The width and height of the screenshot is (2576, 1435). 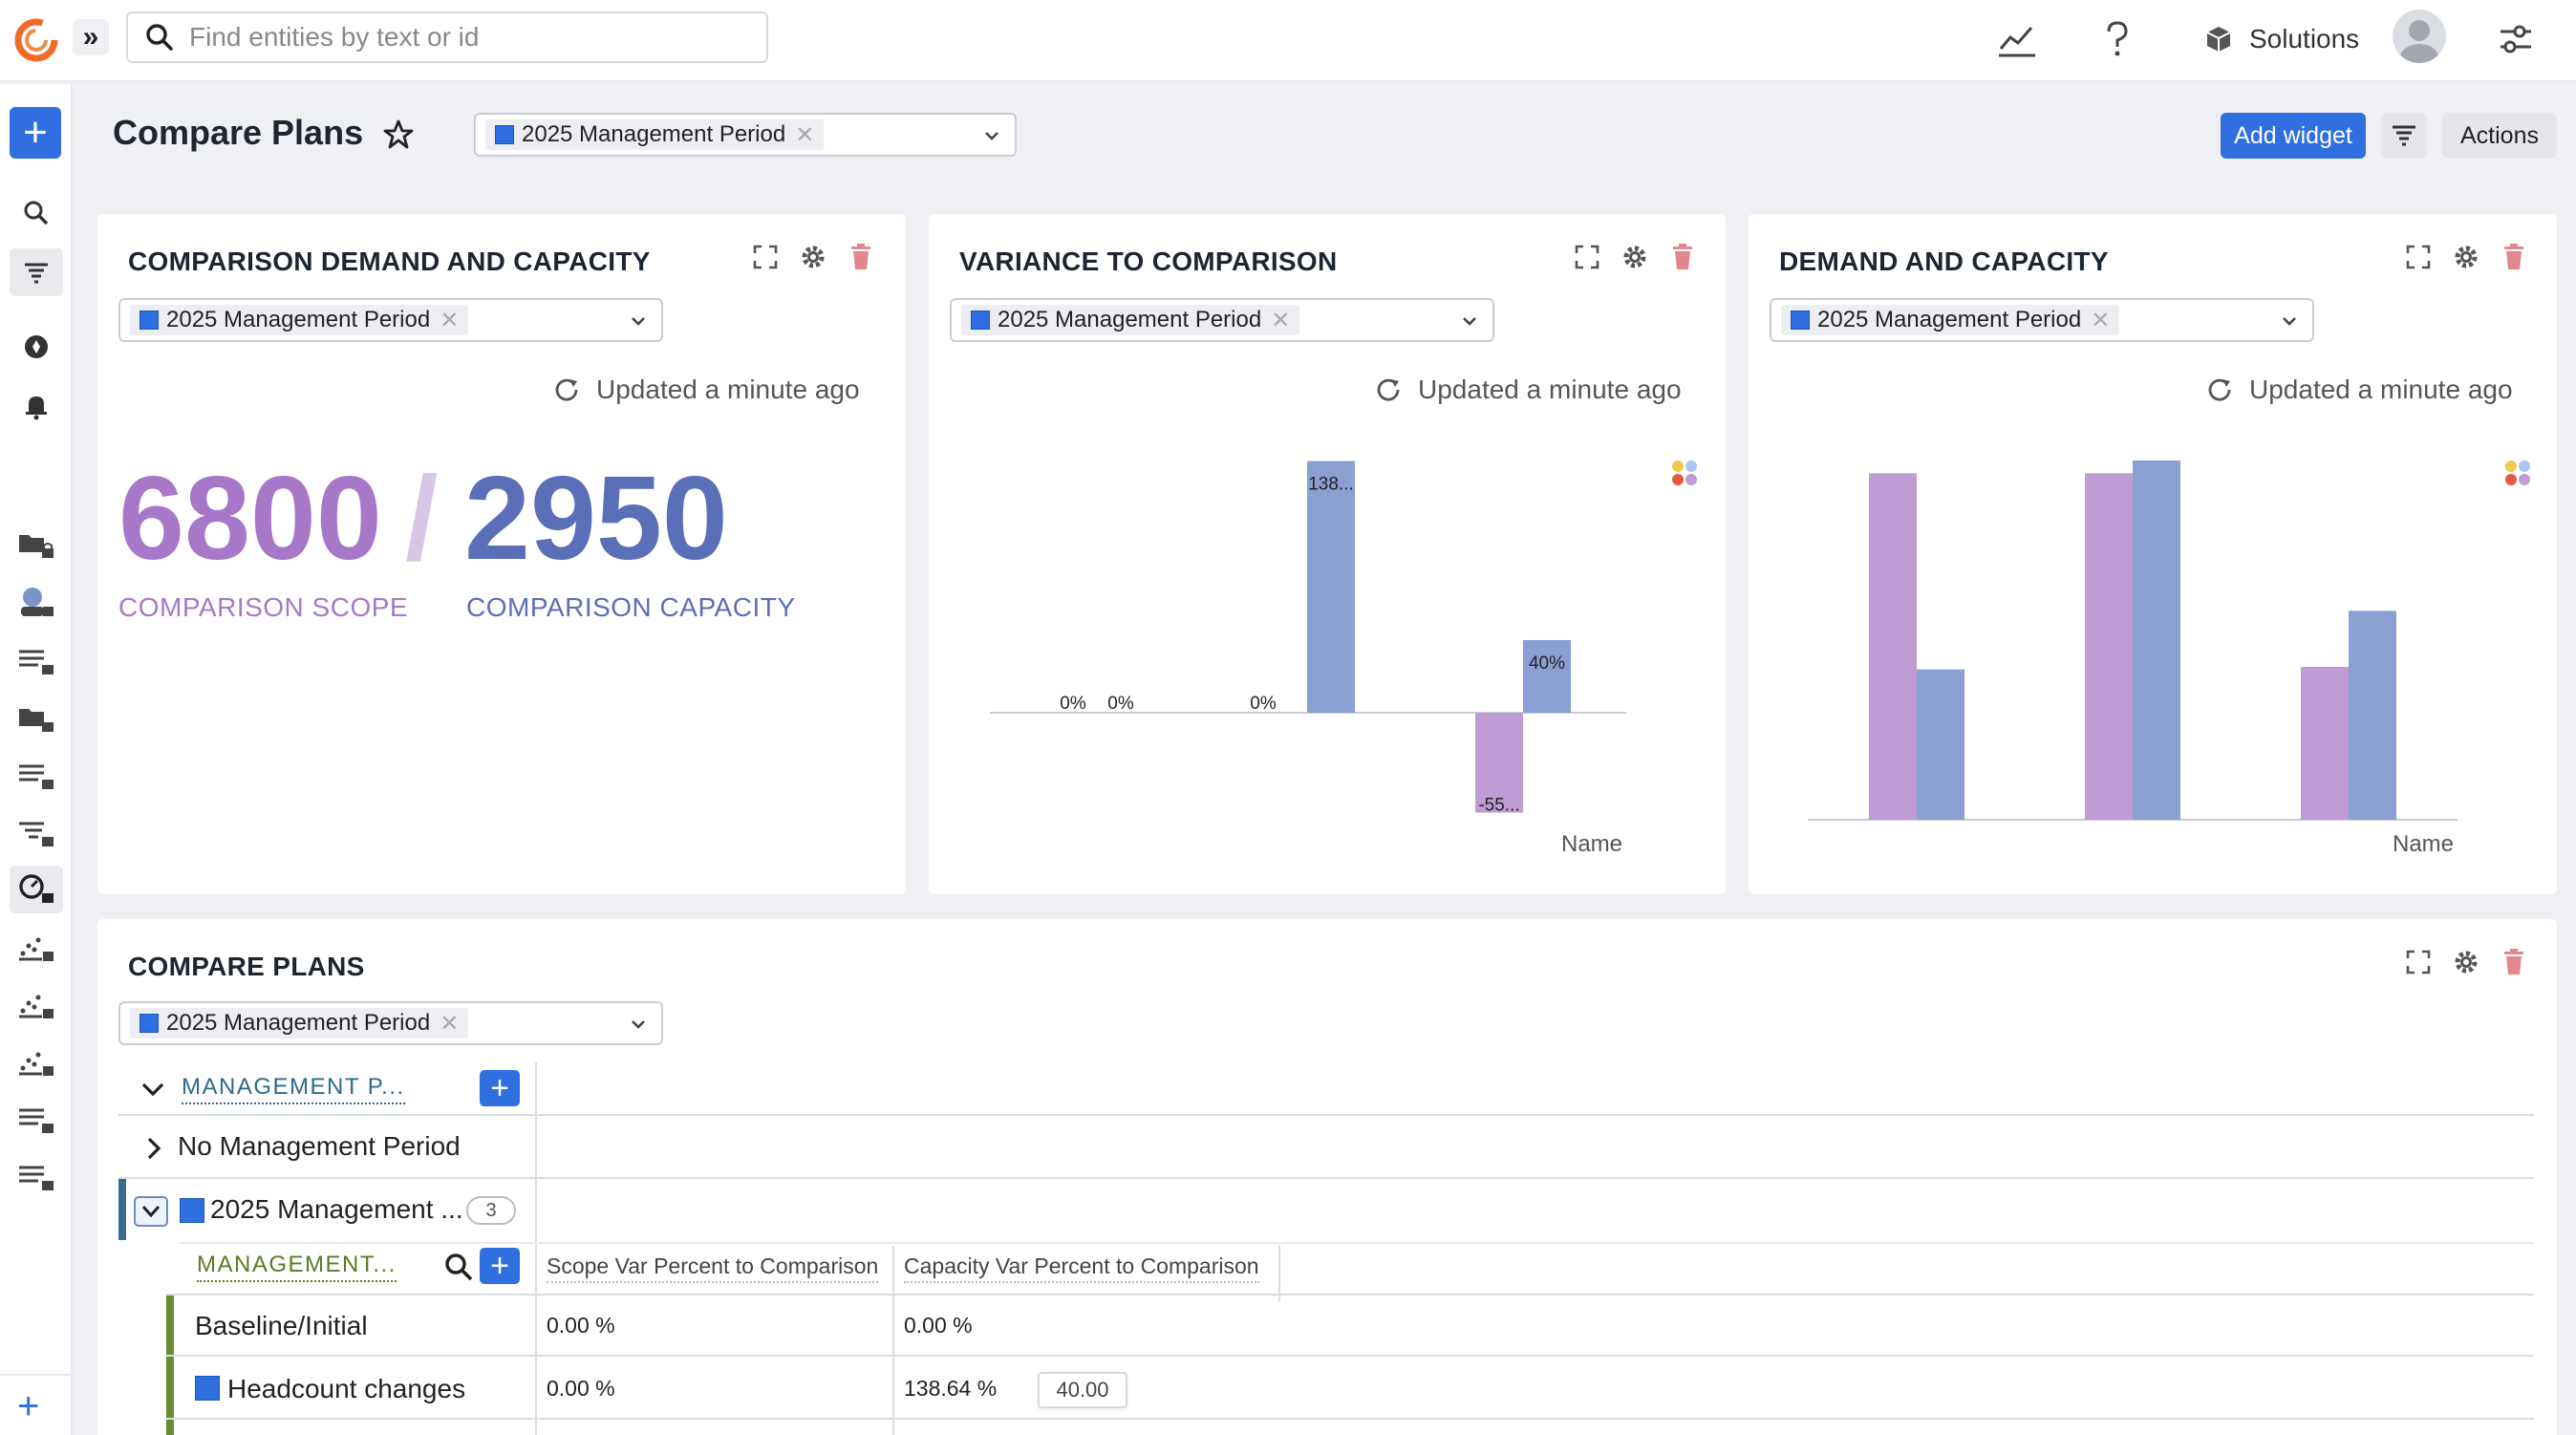 I want to click on comparison-scope-value: 6800, so click(x=250, y=519).